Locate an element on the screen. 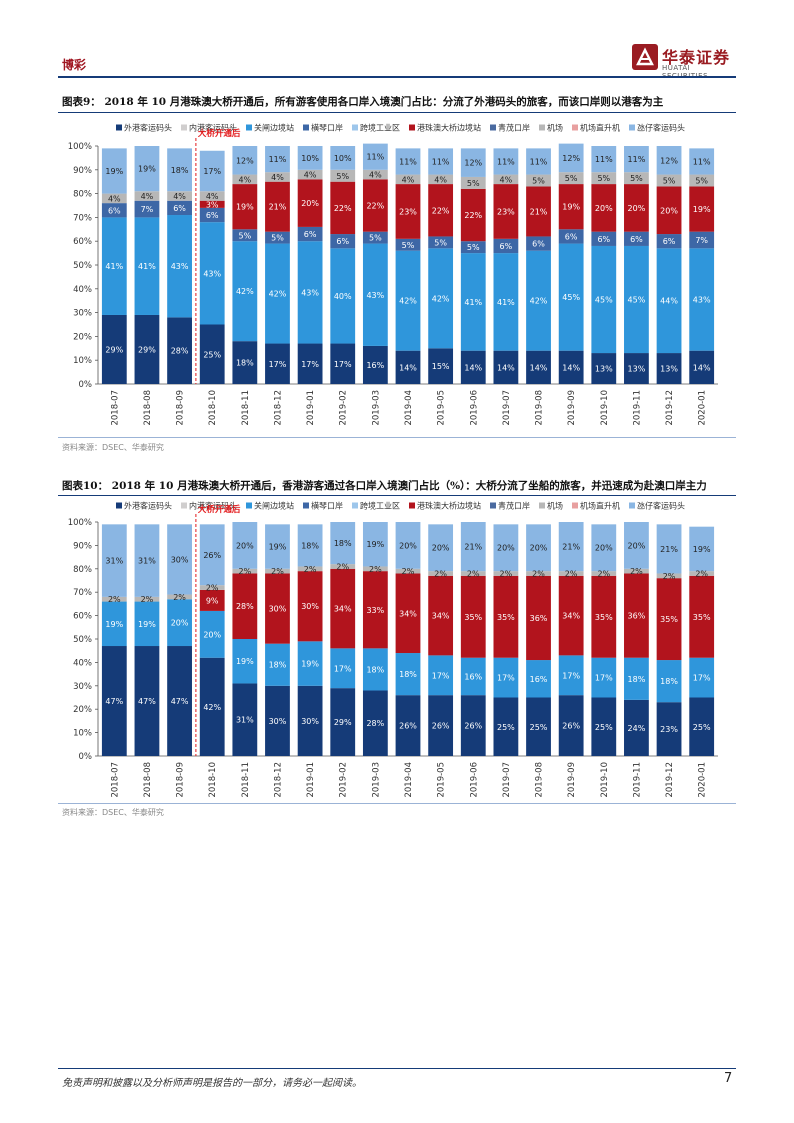 This screenshot has height=1123, width=794. data-label: 42% is located at coordinates (408, 301).